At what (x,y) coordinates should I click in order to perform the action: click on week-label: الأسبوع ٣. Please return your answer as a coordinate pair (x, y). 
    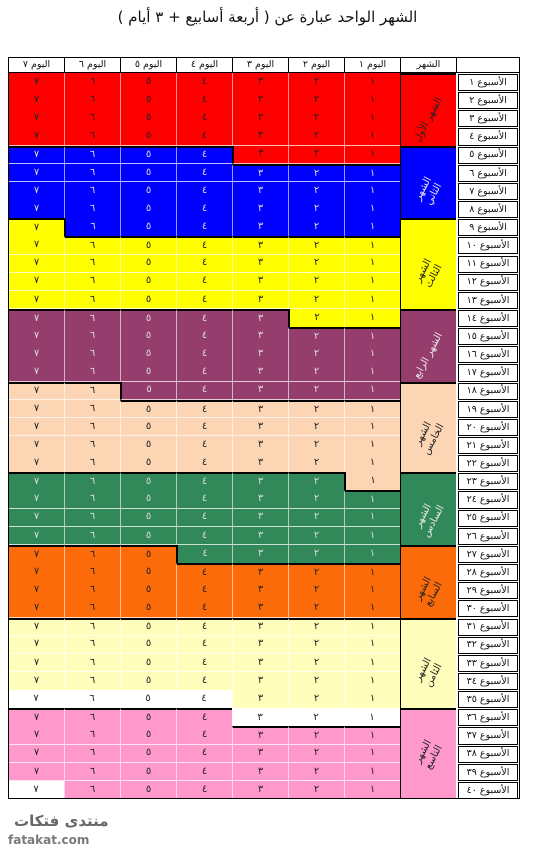
    Looking at the image, I should click on (488, 119).